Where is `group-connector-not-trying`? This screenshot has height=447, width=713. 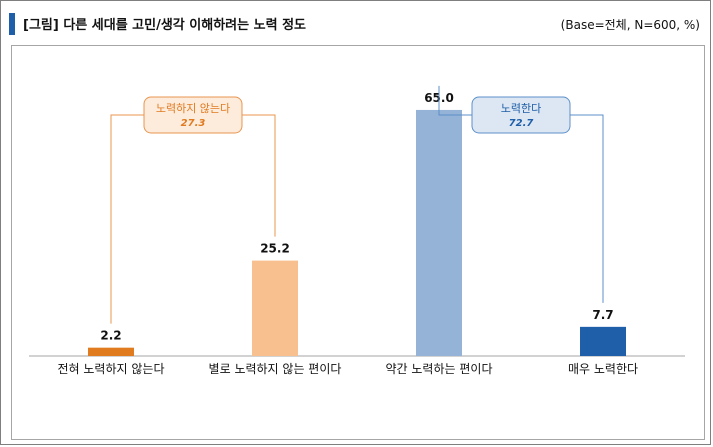 group-connector-not-trying is located at coordinates (193, 219).